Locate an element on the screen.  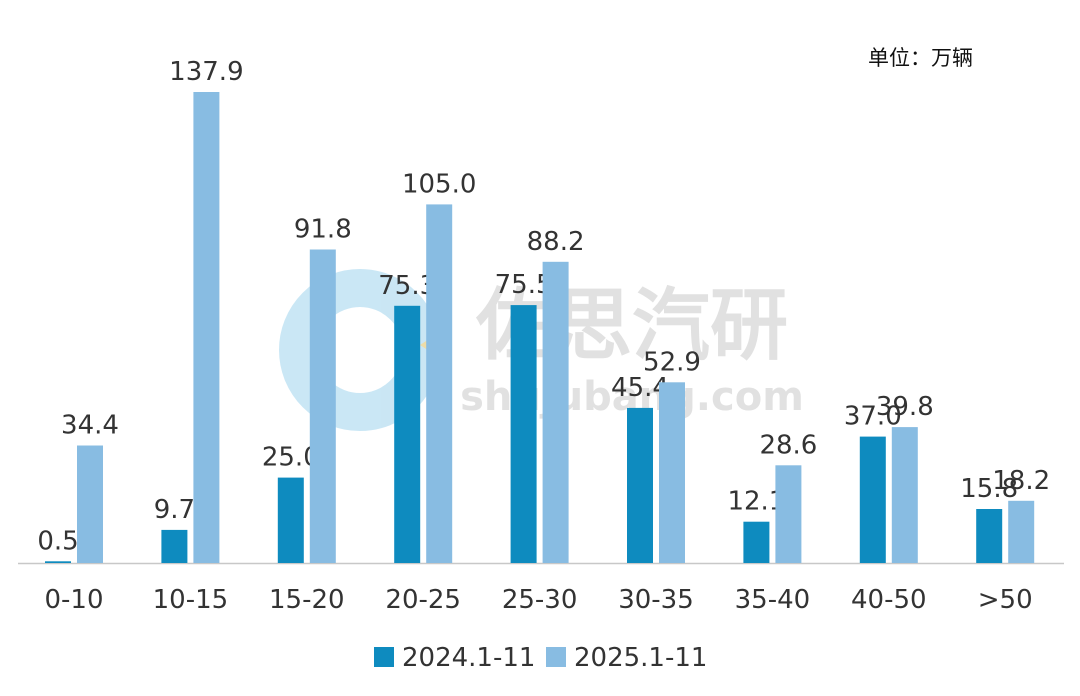
x-tick-label: 35-40 is located at coordinates (773, 600).